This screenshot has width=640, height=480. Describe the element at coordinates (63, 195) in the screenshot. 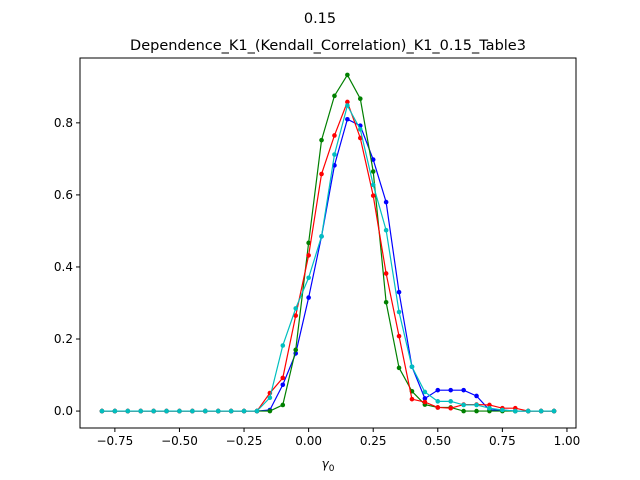

I see `y-tick-label: 0.6` at that location.